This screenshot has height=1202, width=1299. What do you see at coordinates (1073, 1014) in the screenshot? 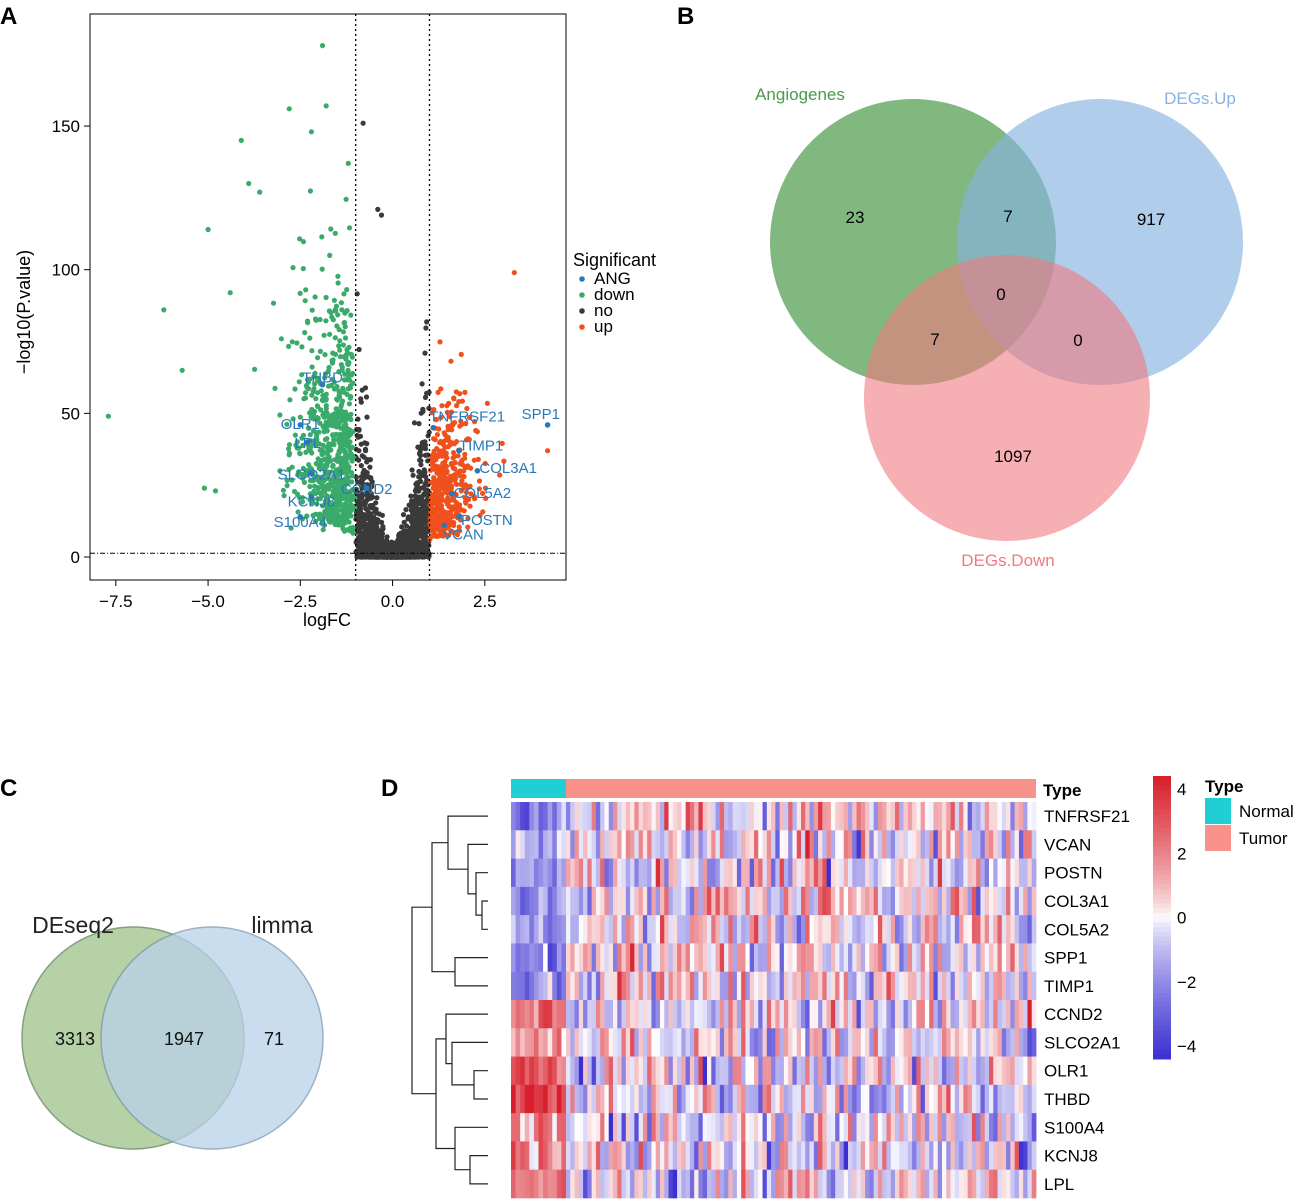
I see `heatmap-gene-label: CCND2` at bounding box center [1073, 1014].